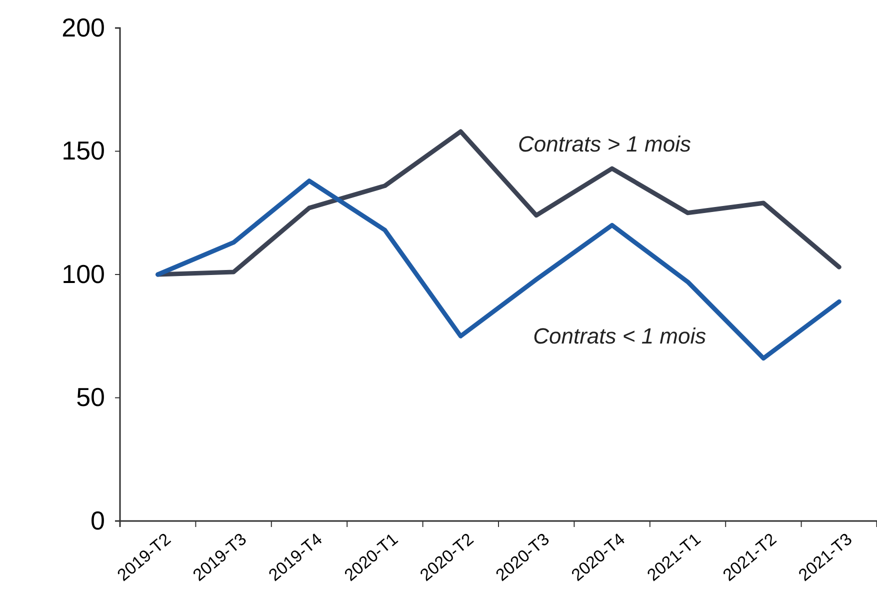 Image resolution: width=877 pixels, height=614 pixels. What do you see at coordinates (604, 143) in the screenshot?
I see `series-label: Contrats > 1 mois` at bounding box center [604, 143].